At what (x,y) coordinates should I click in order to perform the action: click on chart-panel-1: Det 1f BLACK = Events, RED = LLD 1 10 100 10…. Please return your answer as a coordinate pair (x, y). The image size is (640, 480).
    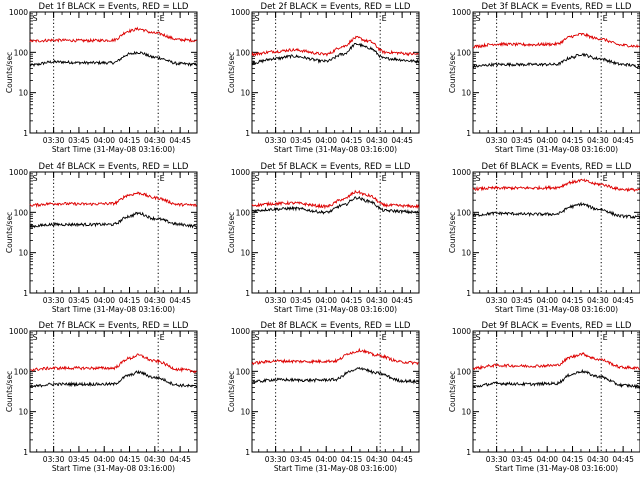
    Looking at the image, I should click on (101, 78).